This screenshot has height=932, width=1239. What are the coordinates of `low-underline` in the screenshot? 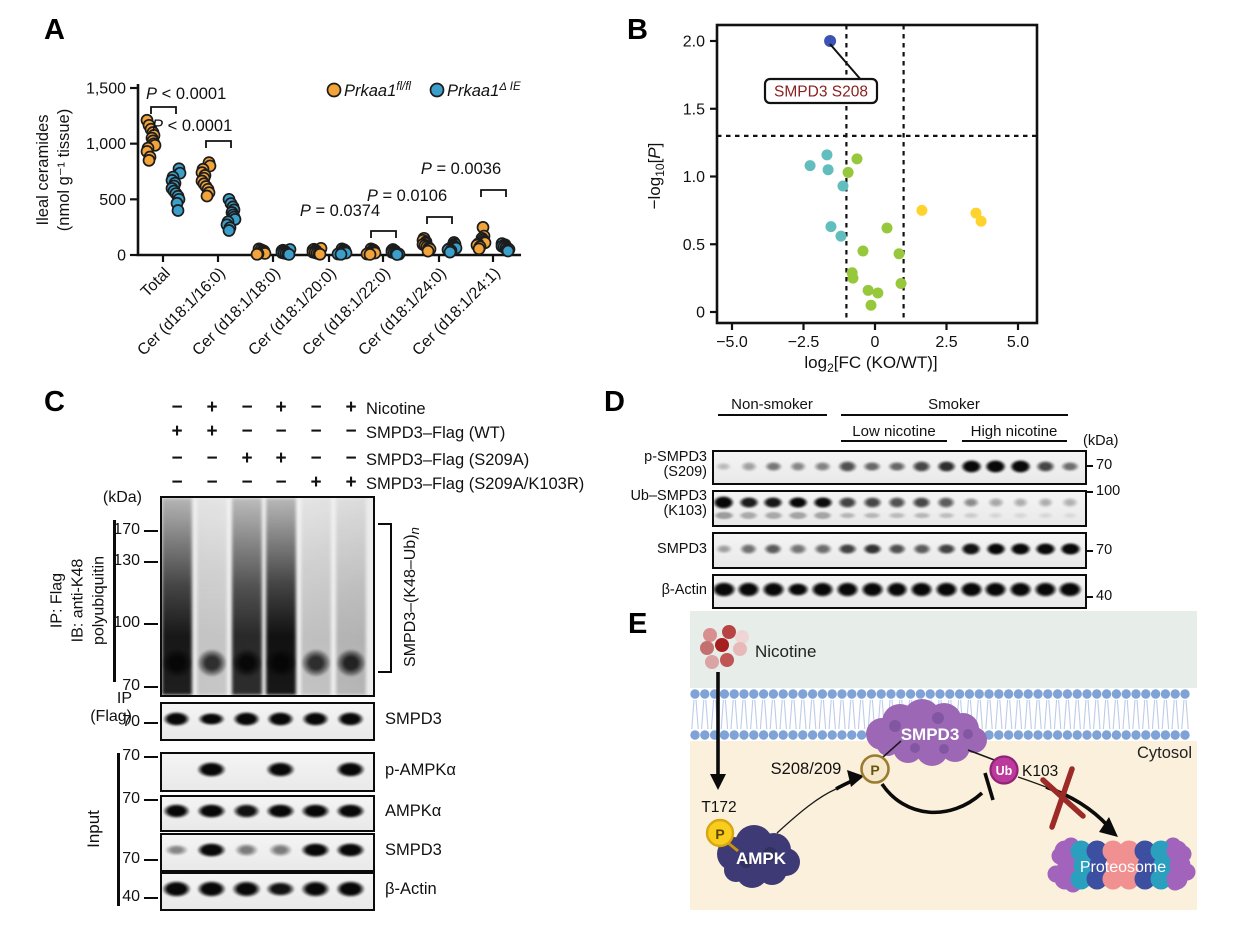 It's located at (894, 441).